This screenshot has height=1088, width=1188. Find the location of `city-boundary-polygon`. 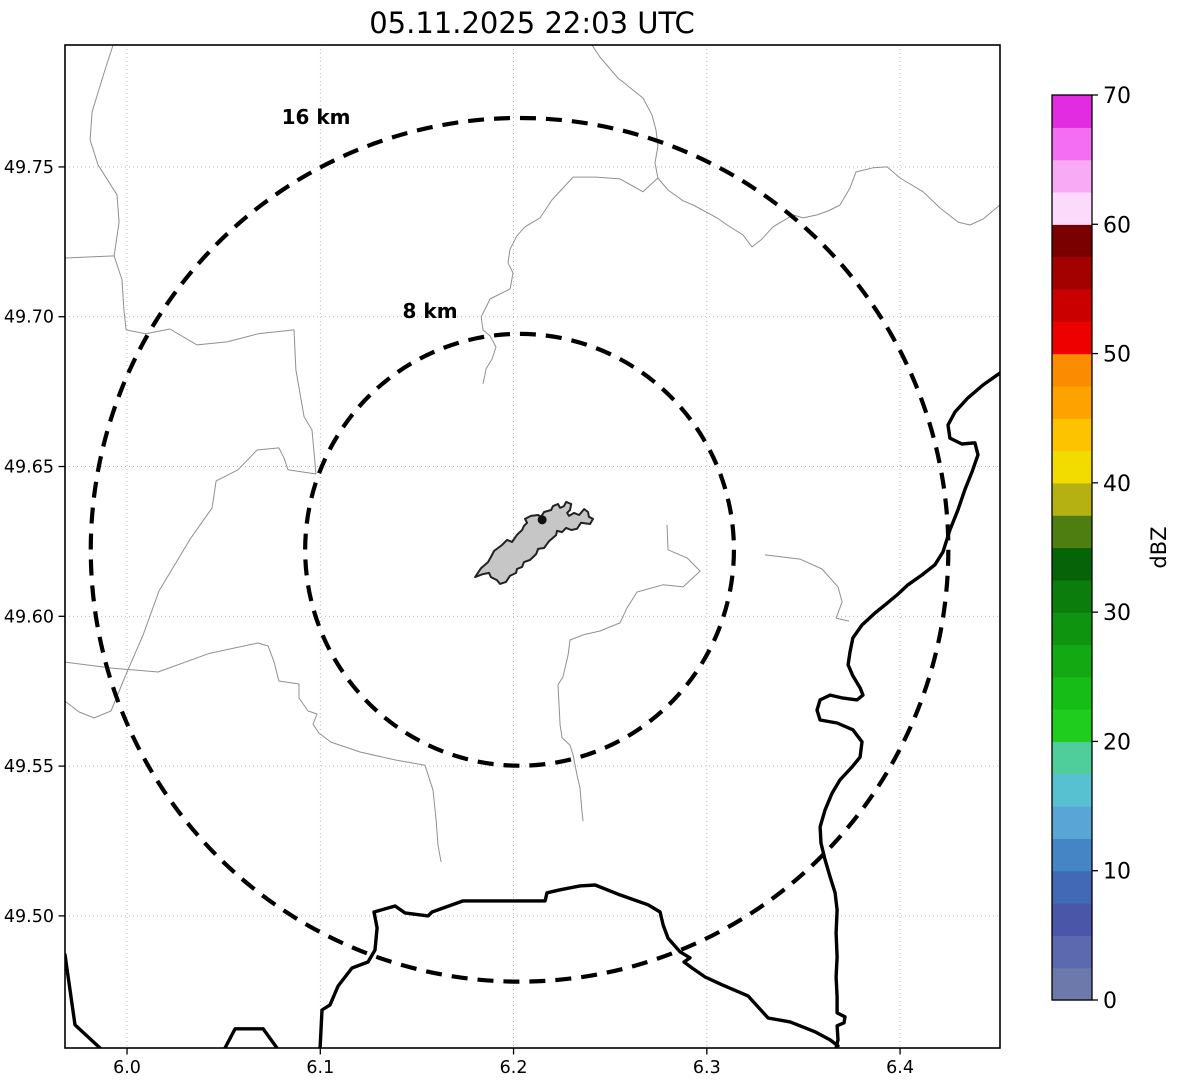

city-boundary-polygon is located at coordinates (534, 542).